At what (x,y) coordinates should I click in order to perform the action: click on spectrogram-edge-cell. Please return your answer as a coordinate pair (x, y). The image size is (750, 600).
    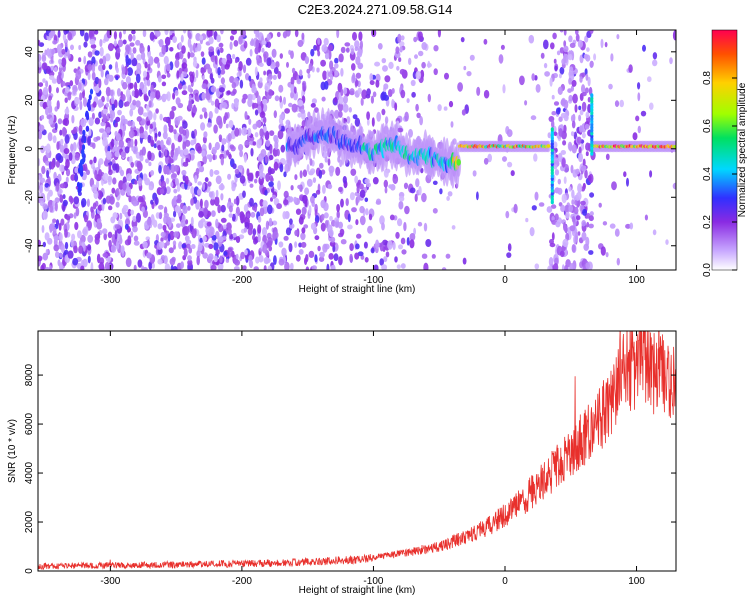
    Looking at the image, I should click on (592, 95).